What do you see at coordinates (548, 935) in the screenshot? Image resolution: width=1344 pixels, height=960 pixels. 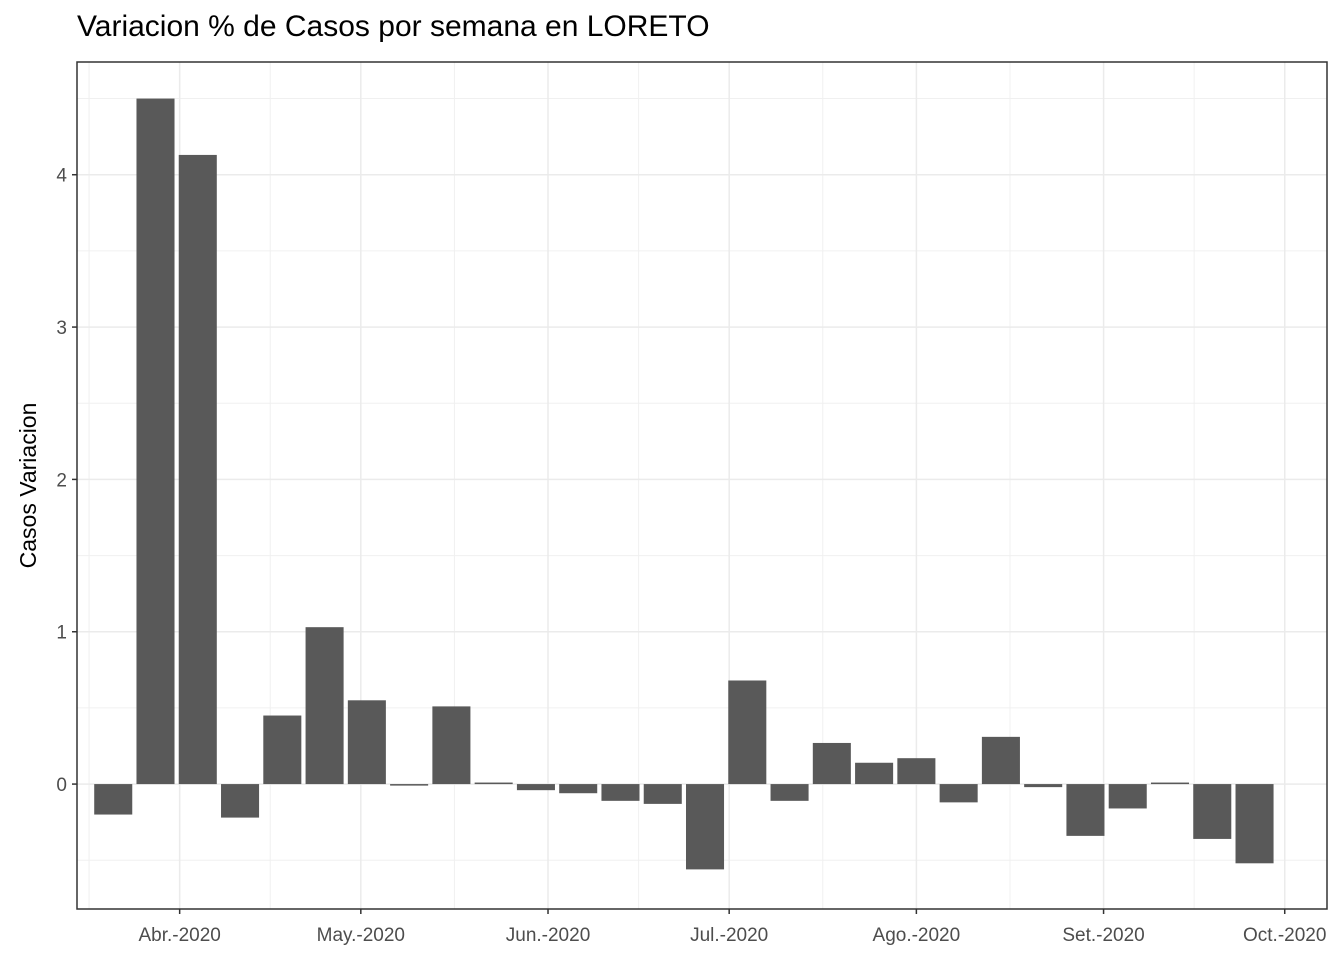 I see `x-tick-label: Jun.-2020` at bounding box center [548, 935].